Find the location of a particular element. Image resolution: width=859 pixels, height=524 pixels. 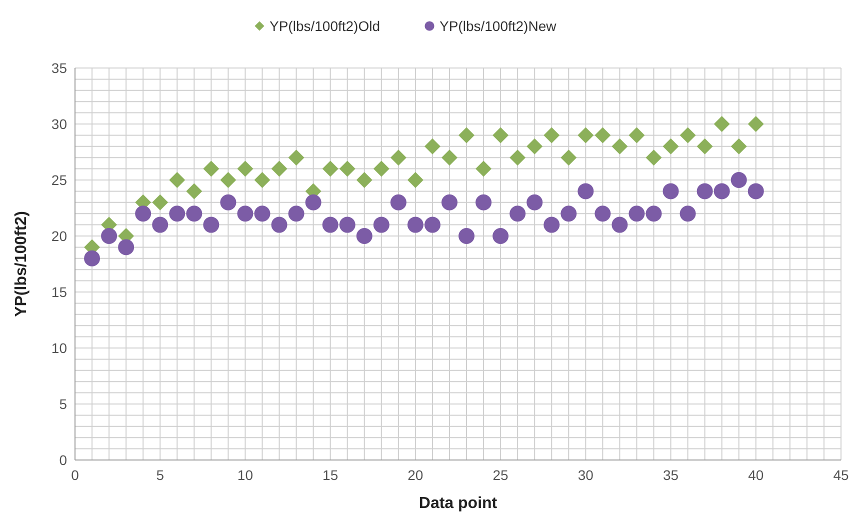

y-axis-title: YP(lbs/100ft2) is located at coordinates (21, 264).